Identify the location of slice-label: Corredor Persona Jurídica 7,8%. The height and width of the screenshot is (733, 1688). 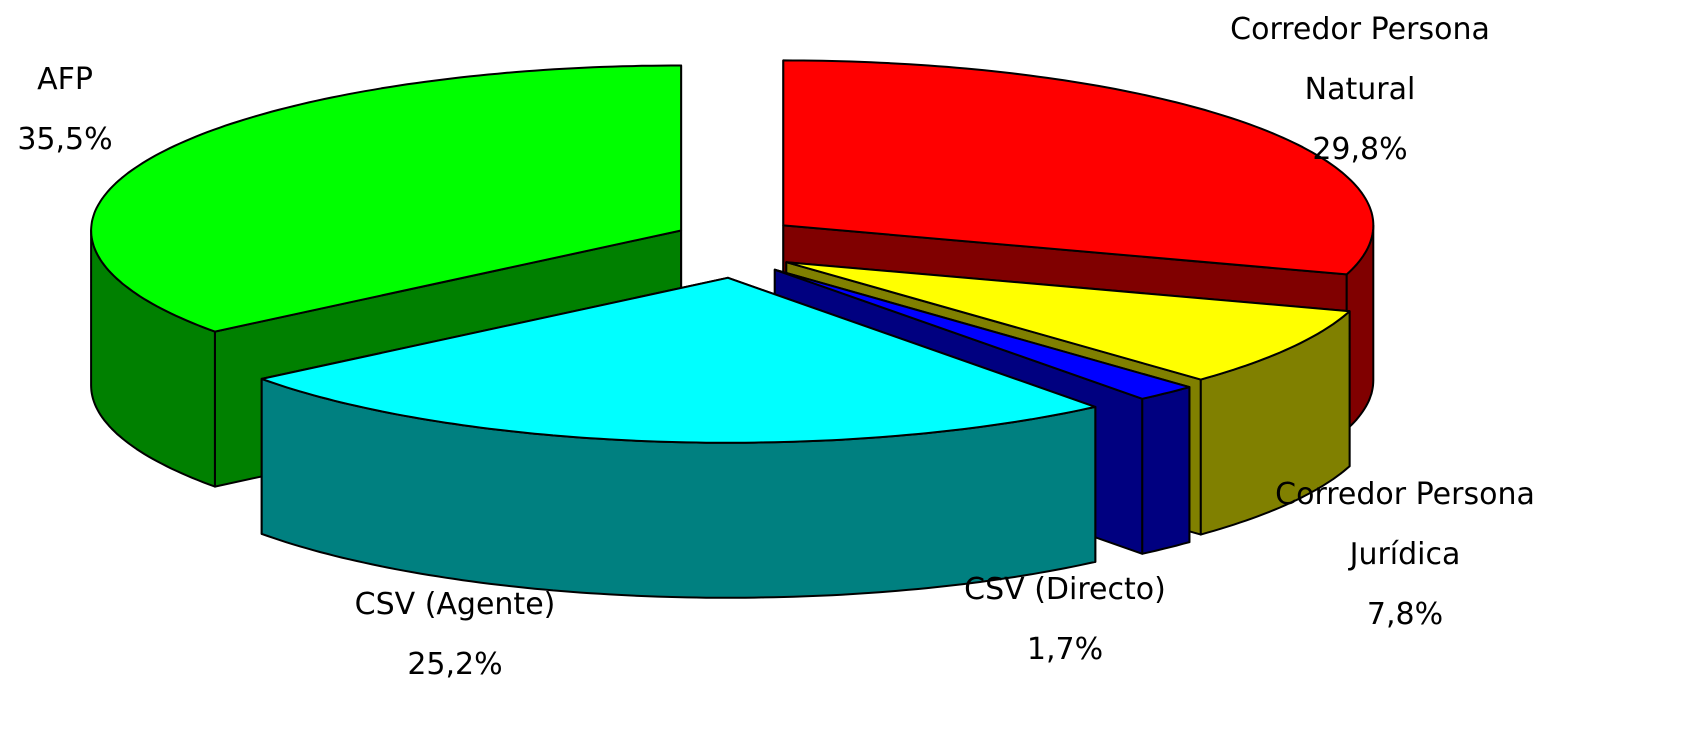
(1405, 555).